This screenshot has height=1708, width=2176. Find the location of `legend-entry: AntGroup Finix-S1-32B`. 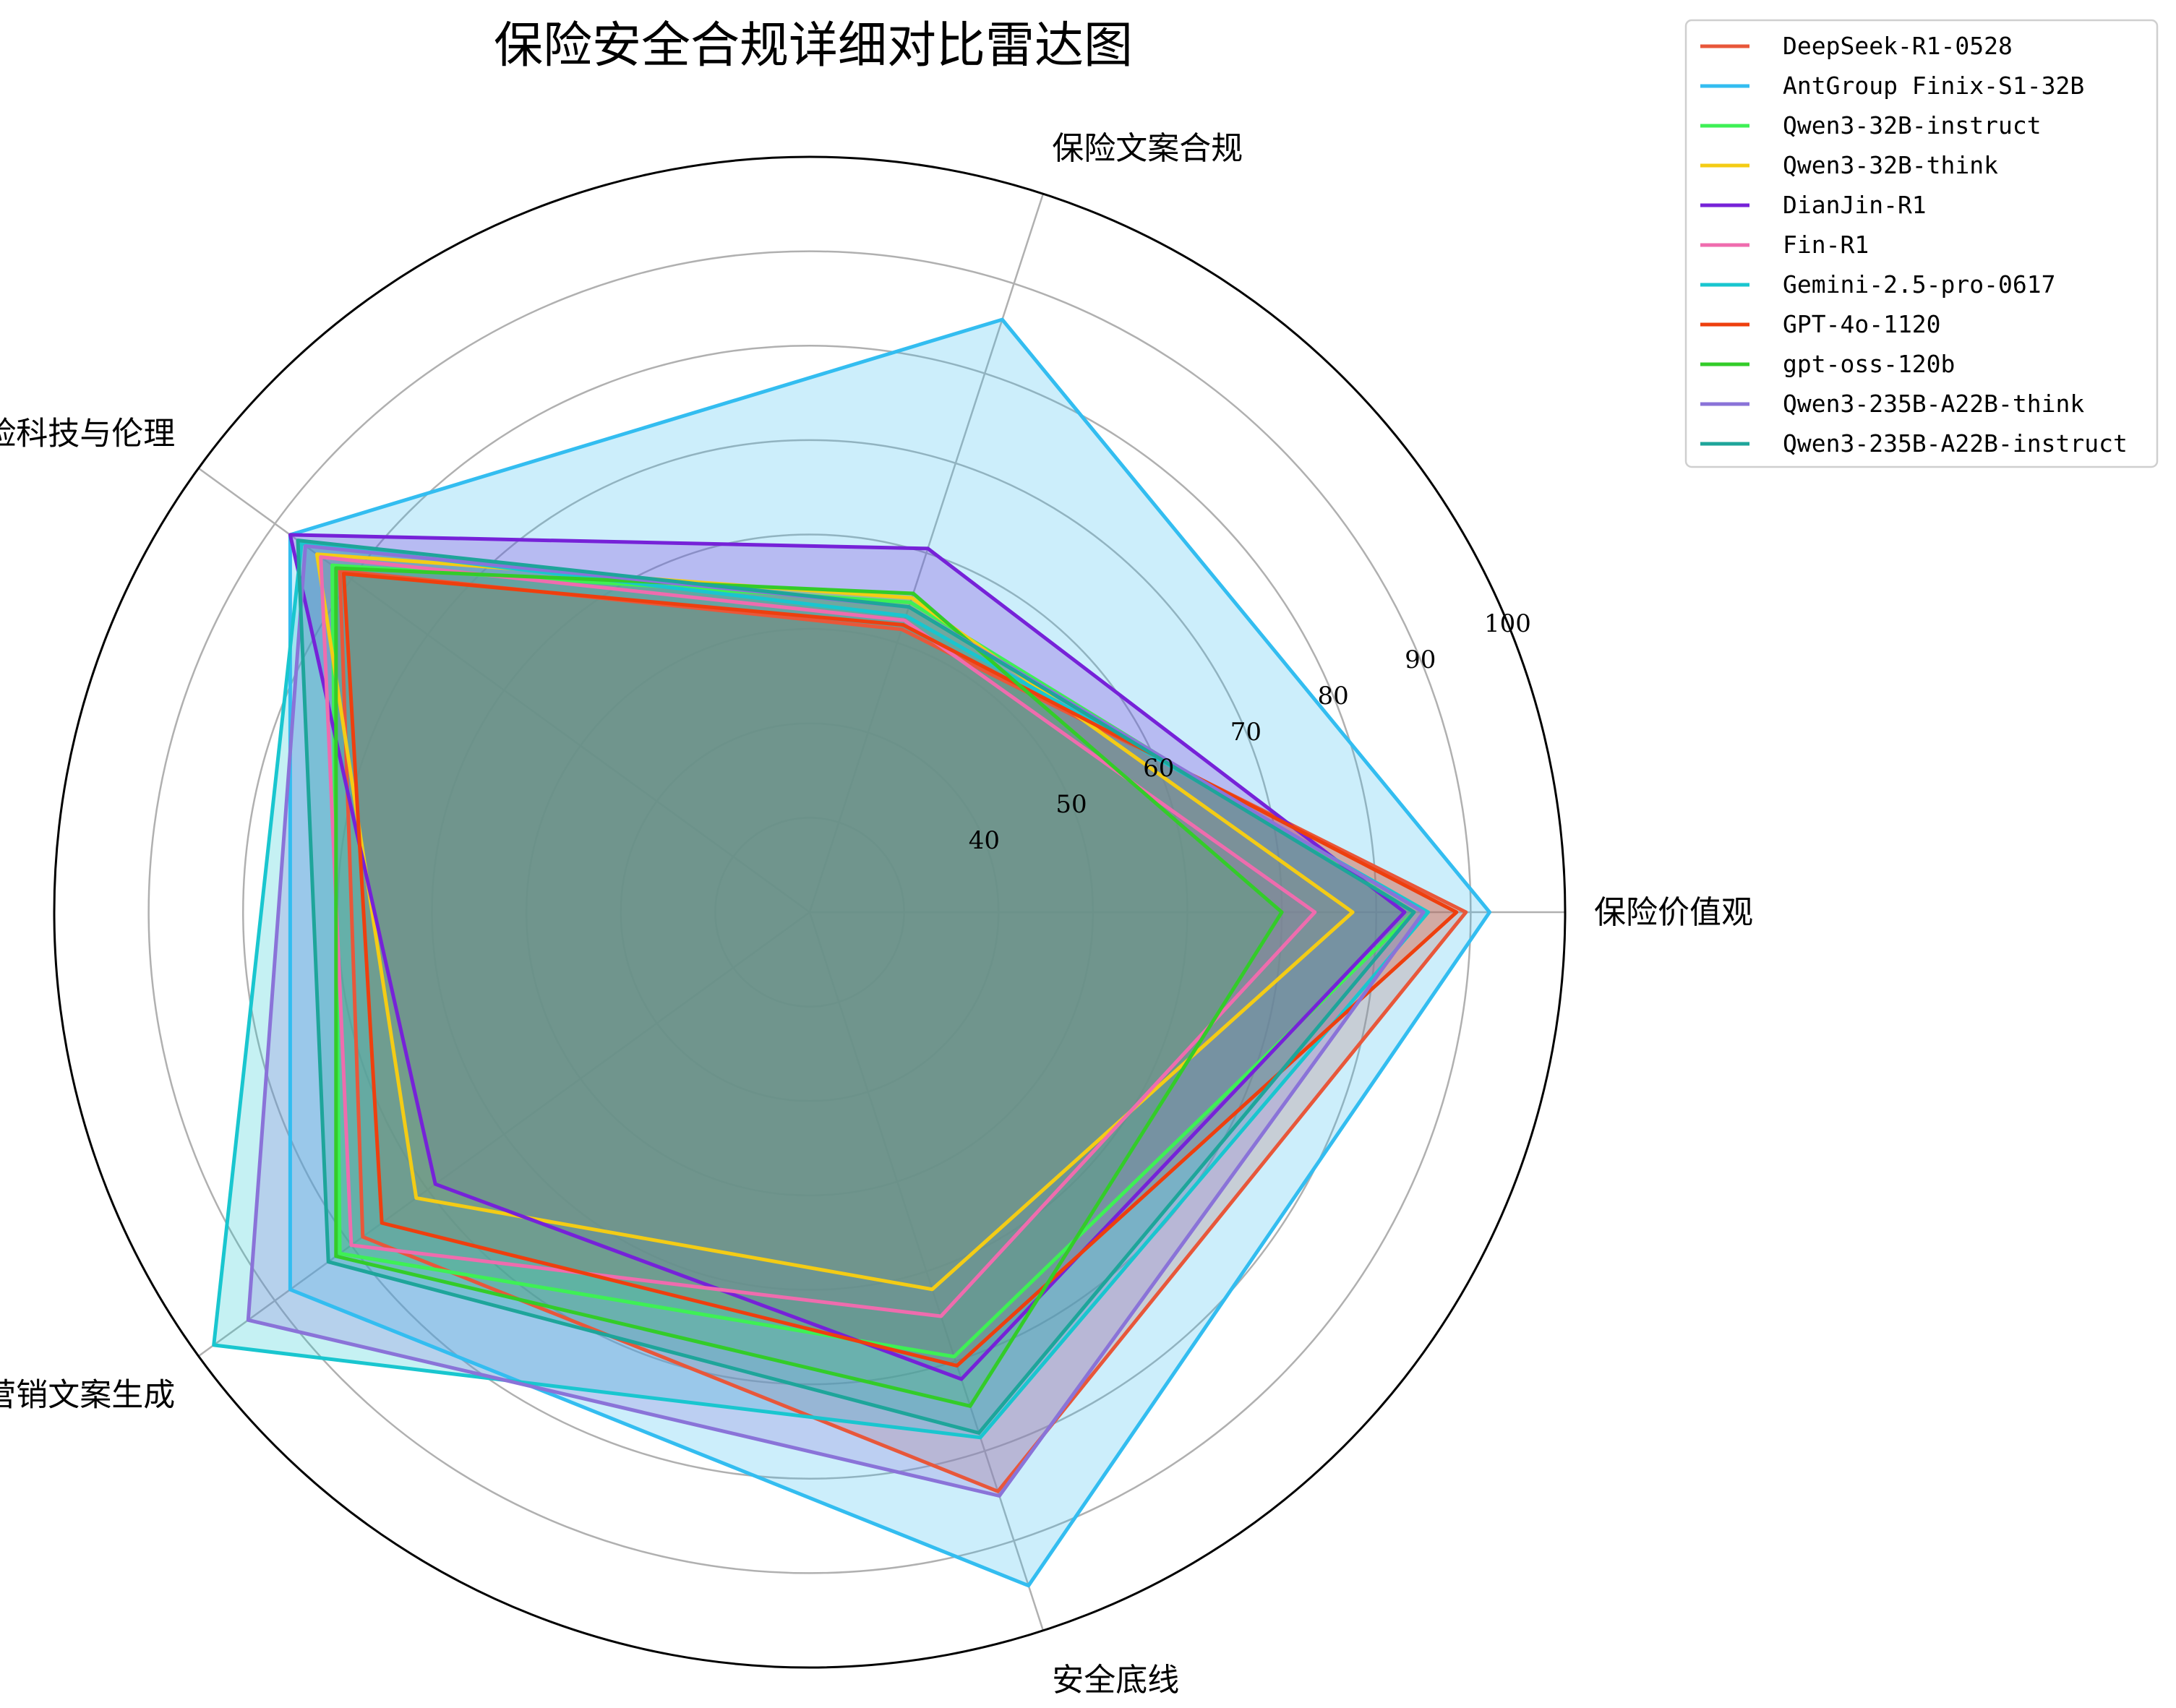

legend-entry: AntGroup Finix-S1-32B is located at coordinates (1933, 86).